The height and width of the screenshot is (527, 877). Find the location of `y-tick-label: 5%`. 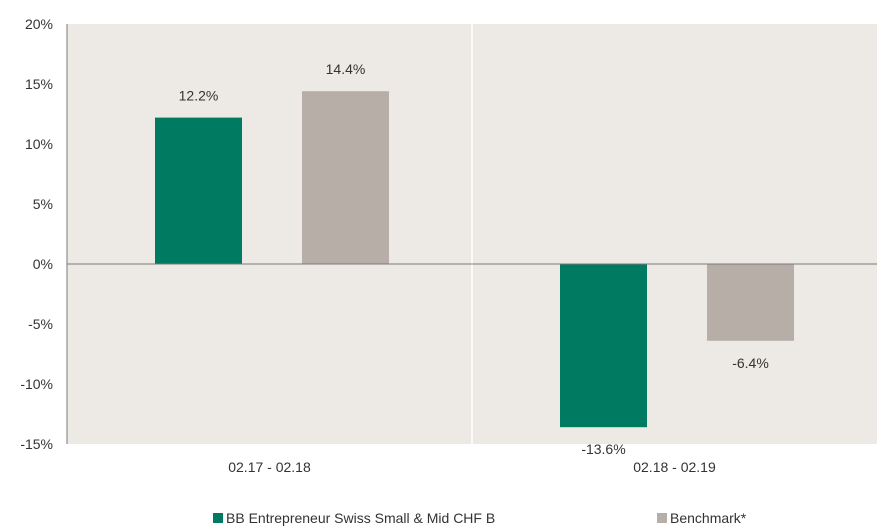

y-tick-label: 5% is located at coordinates (43, 204).